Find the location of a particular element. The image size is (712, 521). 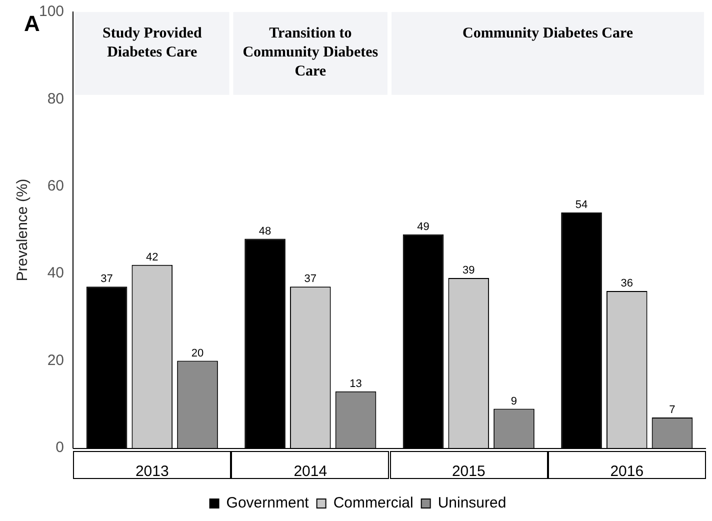

band-label: Study Provided Diabetes Care is located at coordinates (152, 42).